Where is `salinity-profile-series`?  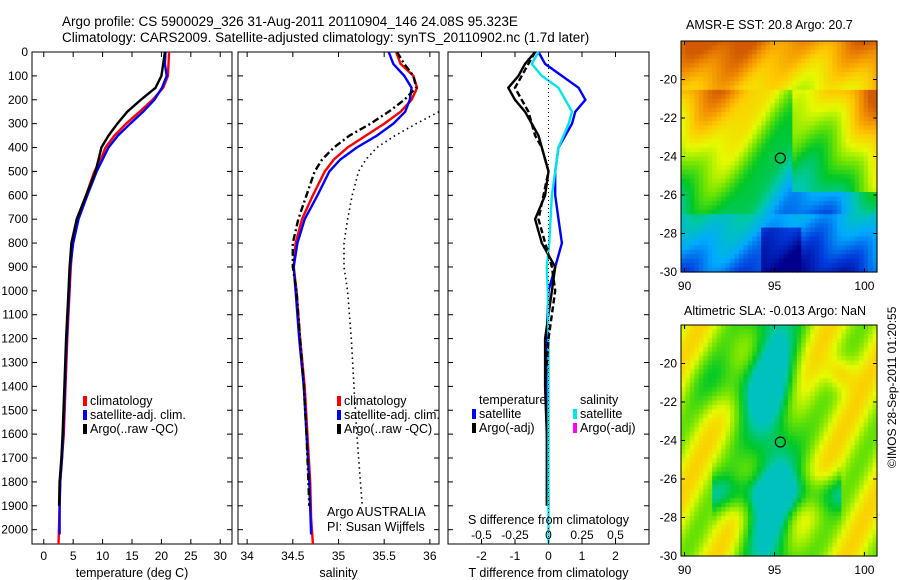
salinity-profile-series is located at coordinates (365, 298).